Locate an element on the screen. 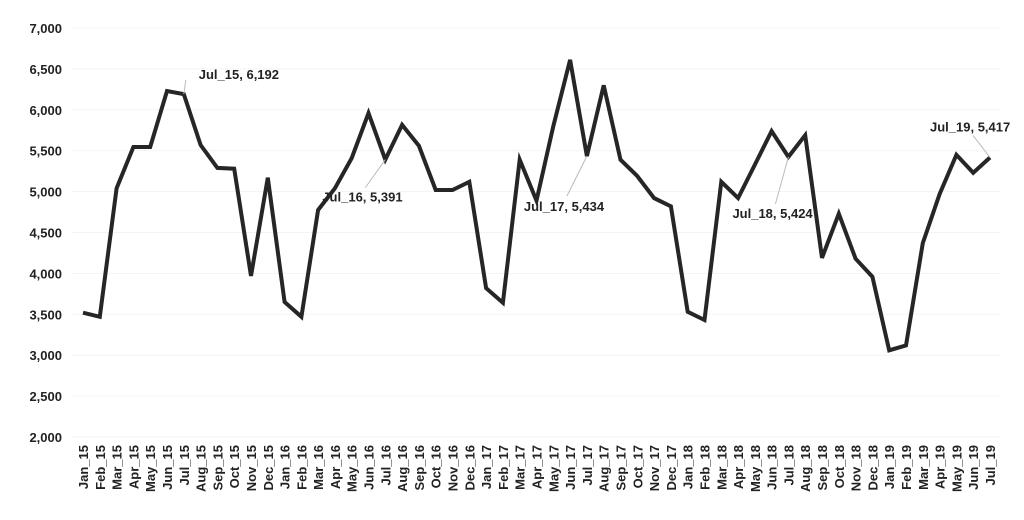 This screenshot has width=1024, height=520. x-tick-label: Oct_15 is located at coordinates (234, 466).